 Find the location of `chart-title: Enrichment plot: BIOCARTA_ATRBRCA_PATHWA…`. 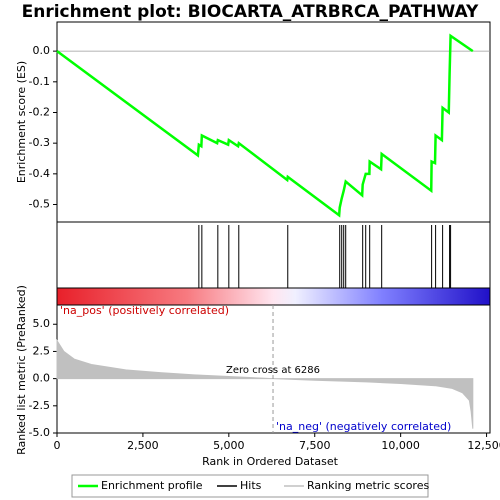

chart-title: Enrichment plot: BIOCARTA_ATRBRCA_PATHWA… is located at coordinates (250, 12).